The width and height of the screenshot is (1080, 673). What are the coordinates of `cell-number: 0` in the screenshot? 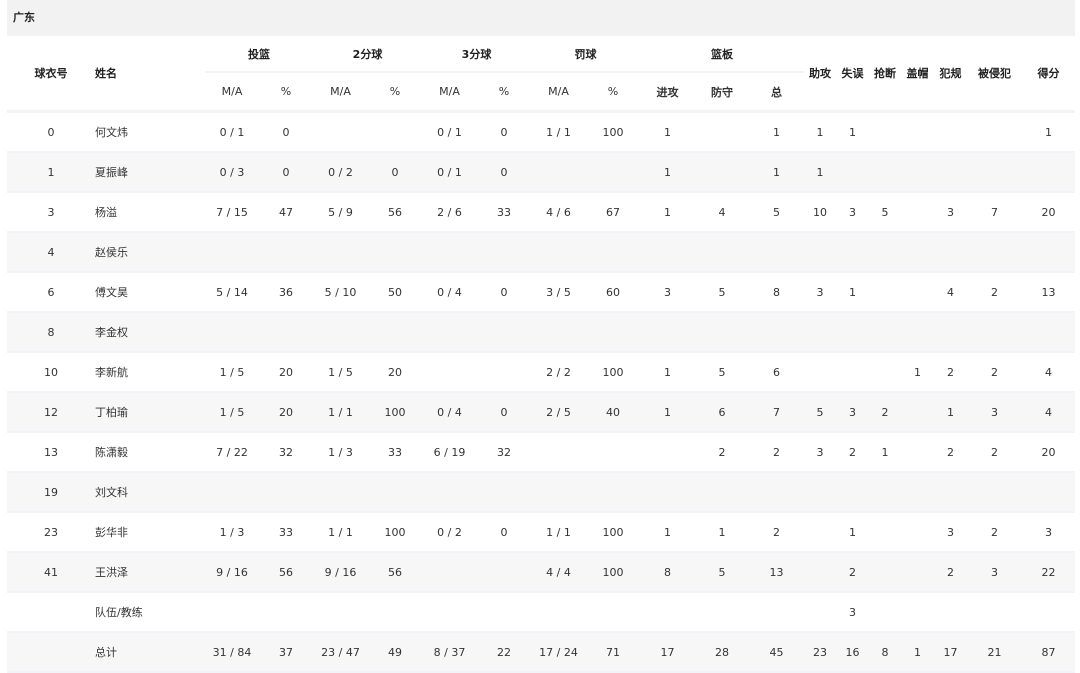 It's located at (51, 132).